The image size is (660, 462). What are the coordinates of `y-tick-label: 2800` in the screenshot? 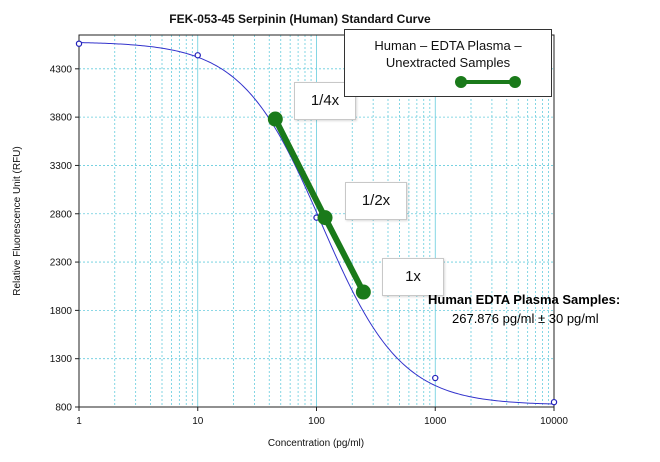 It's located at (61, 214).